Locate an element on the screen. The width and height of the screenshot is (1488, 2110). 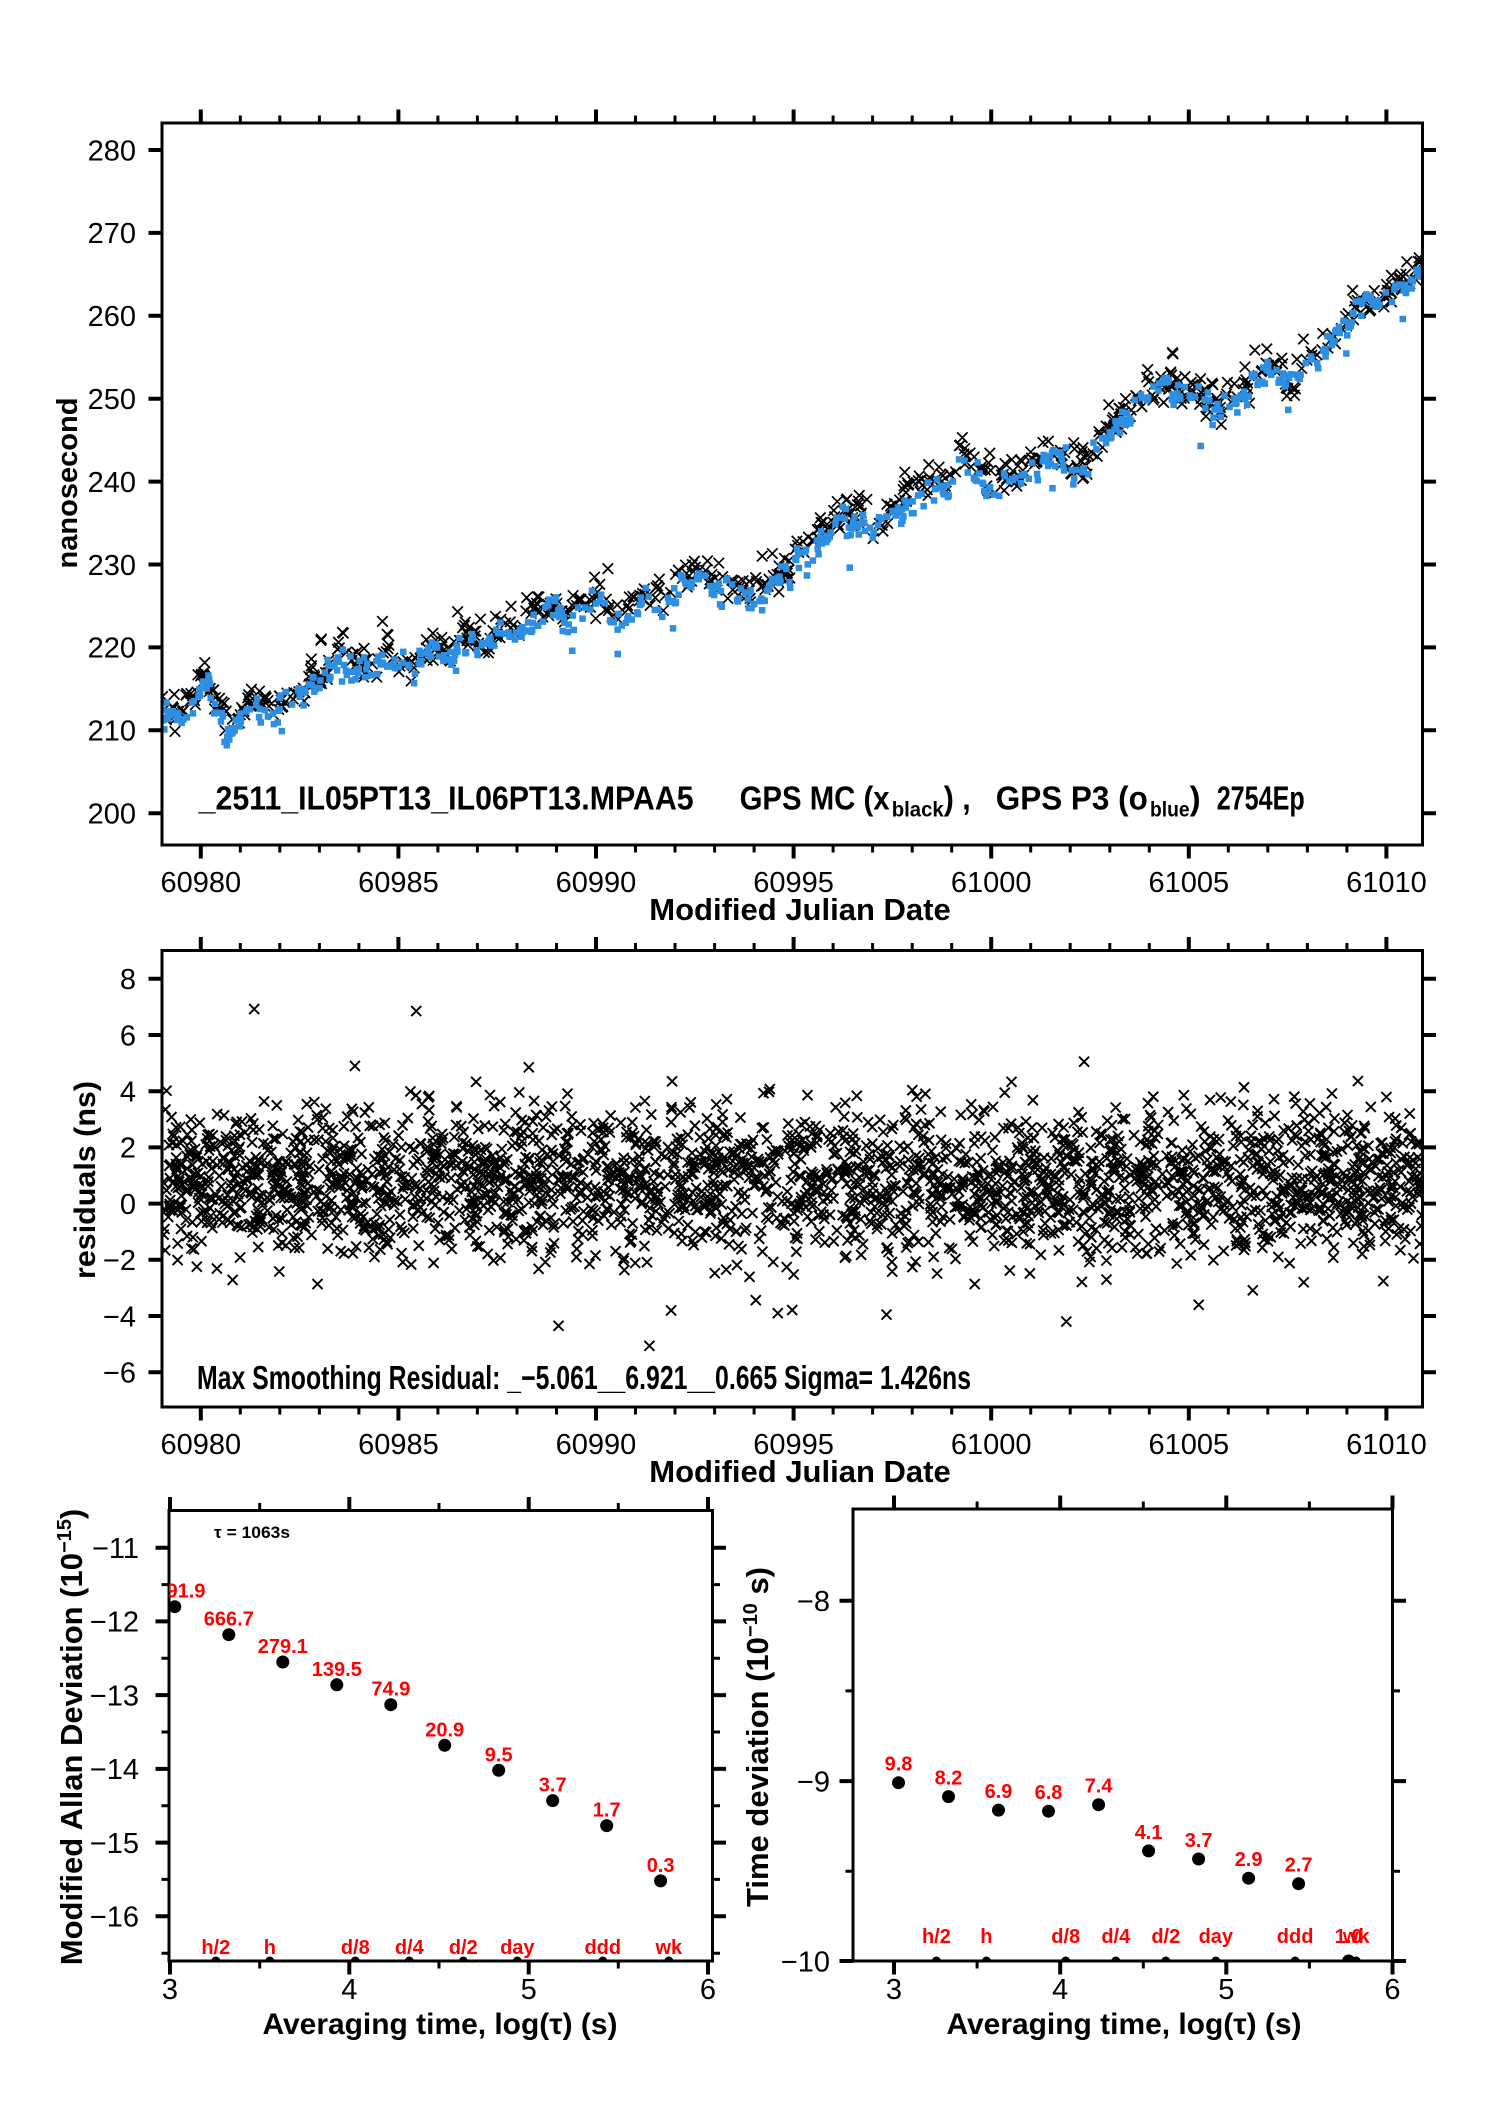
svg-text: 230 is located at coordinates (112, 566).